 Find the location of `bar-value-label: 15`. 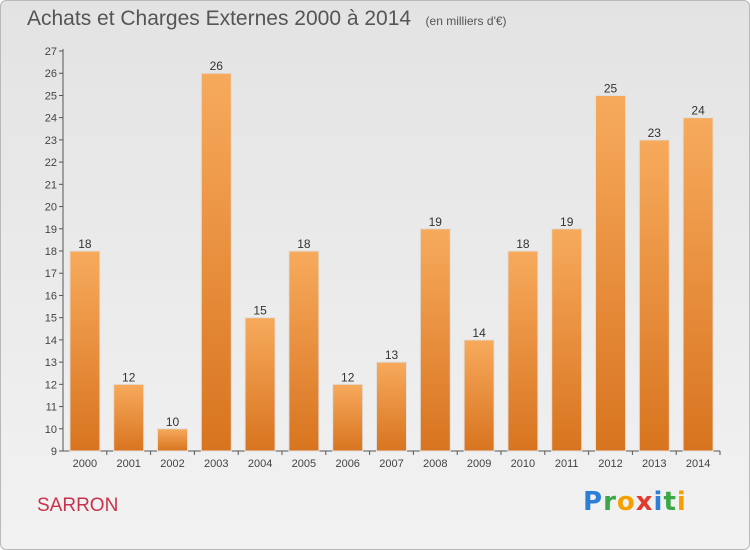

bar-value-label: 15 is located at coordinates (260, 311).